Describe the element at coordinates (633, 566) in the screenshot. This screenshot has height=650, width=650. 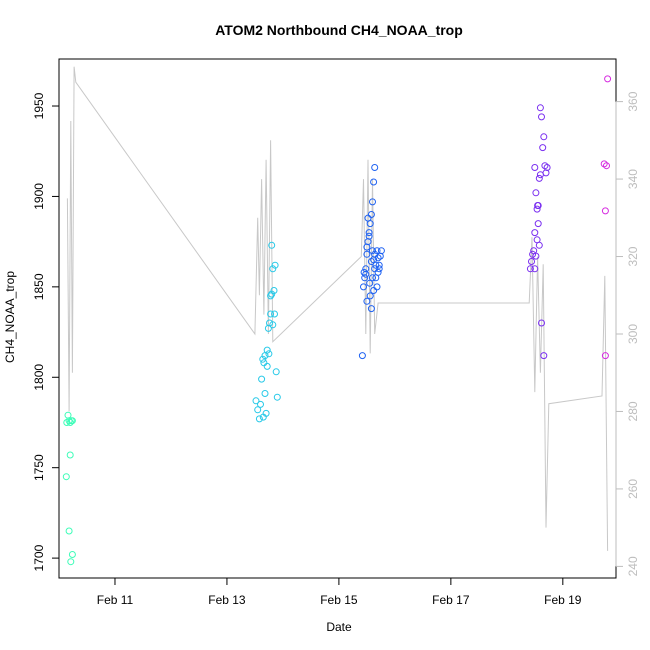
I see `y2-tick-label: 240` at that location.